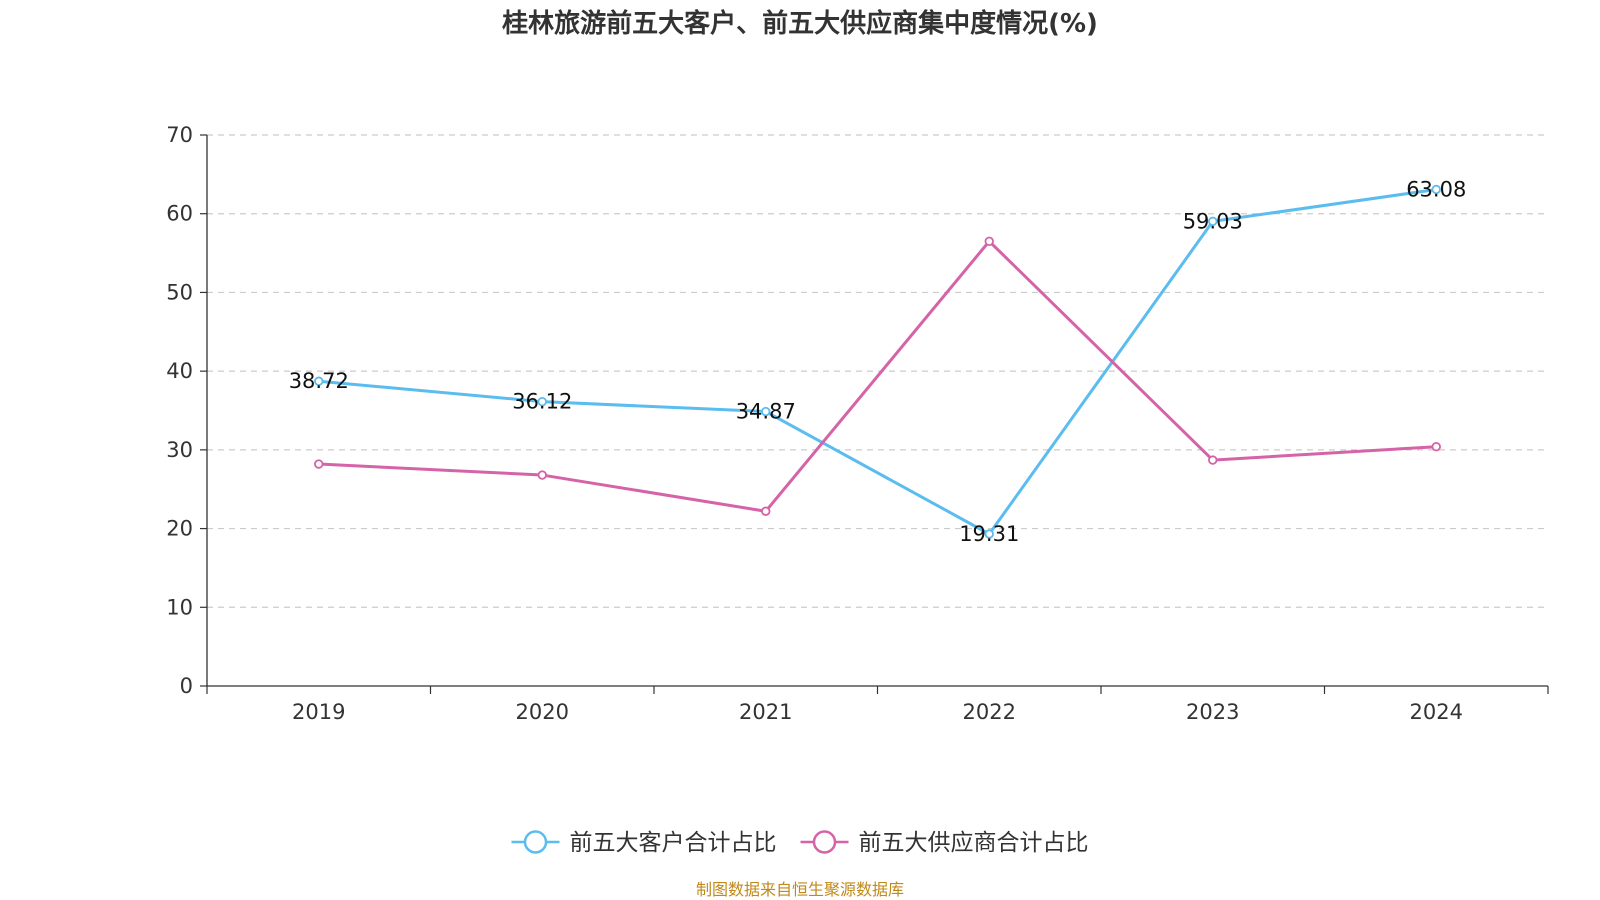 The image size is (1600, 900). Describe the element at coordinates (318, 712) in the screenshot. I see `x-tick-label: 2019` at that location.